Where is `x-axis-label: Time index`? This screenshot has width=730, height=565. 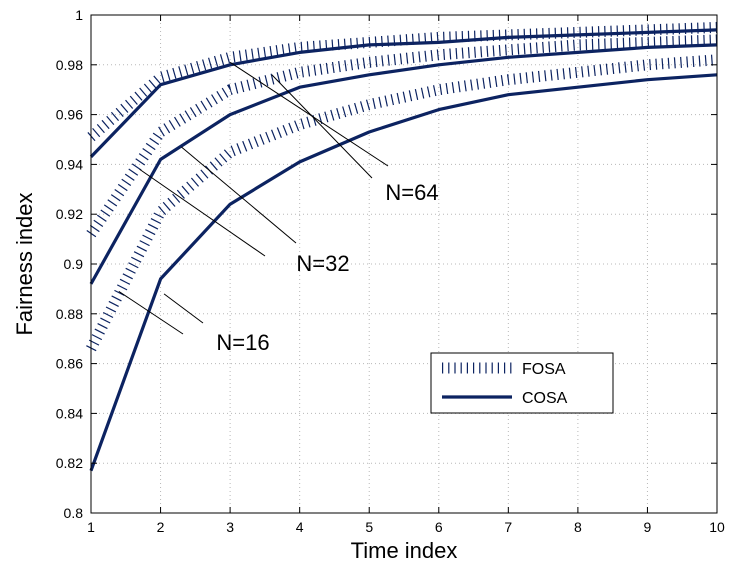 x-axis-label: Time index is located at coordinates (404, 550).